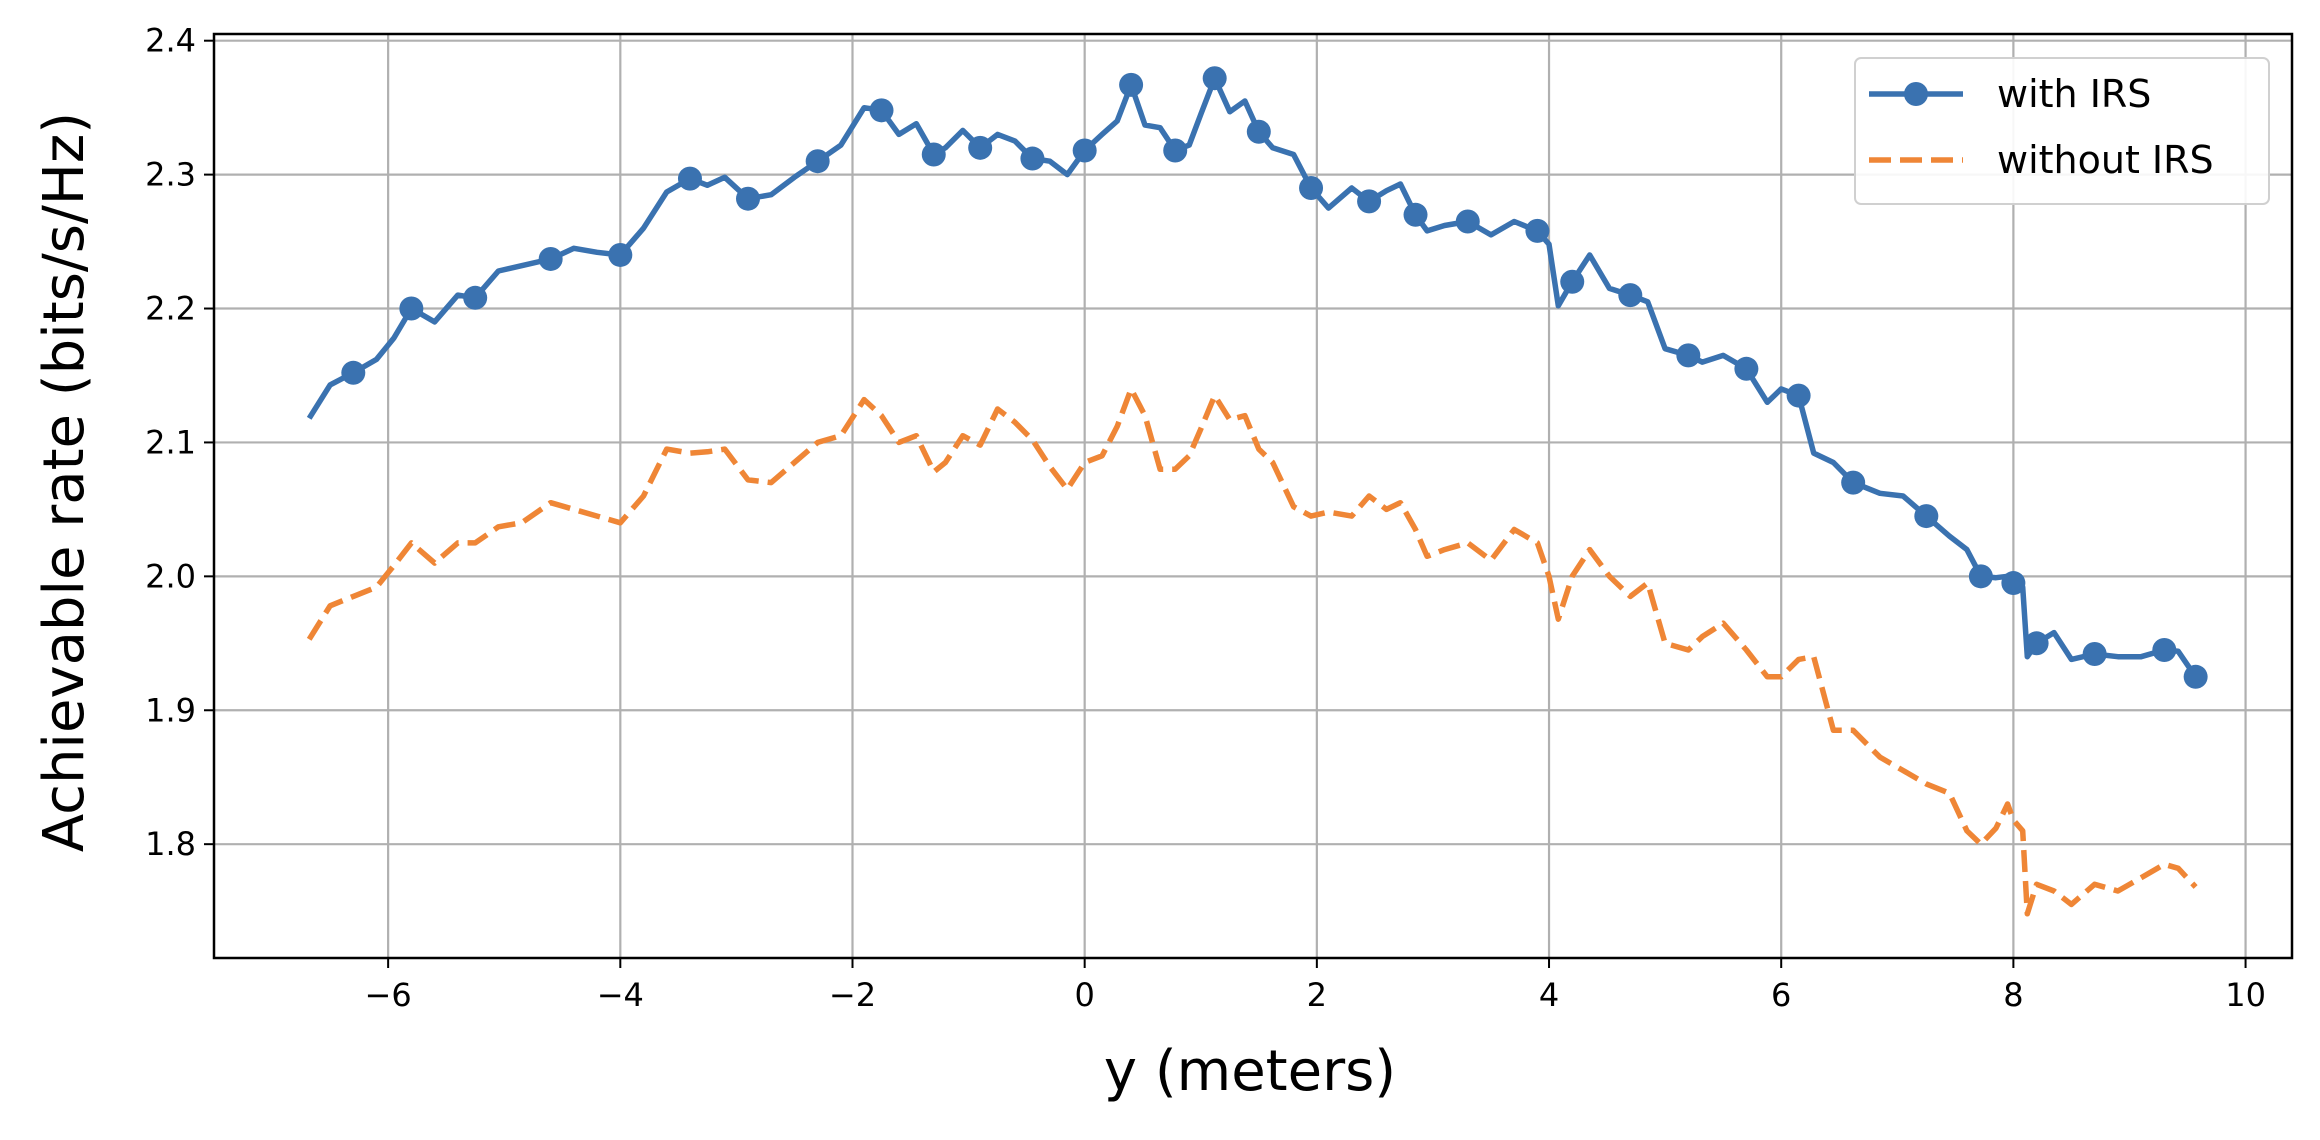 The height and width of the screenshot is (1140, 2320). Describe the element at coordinates (2062, 131) in the screenshot. I see `legend: with IRS without IRS` at that location.